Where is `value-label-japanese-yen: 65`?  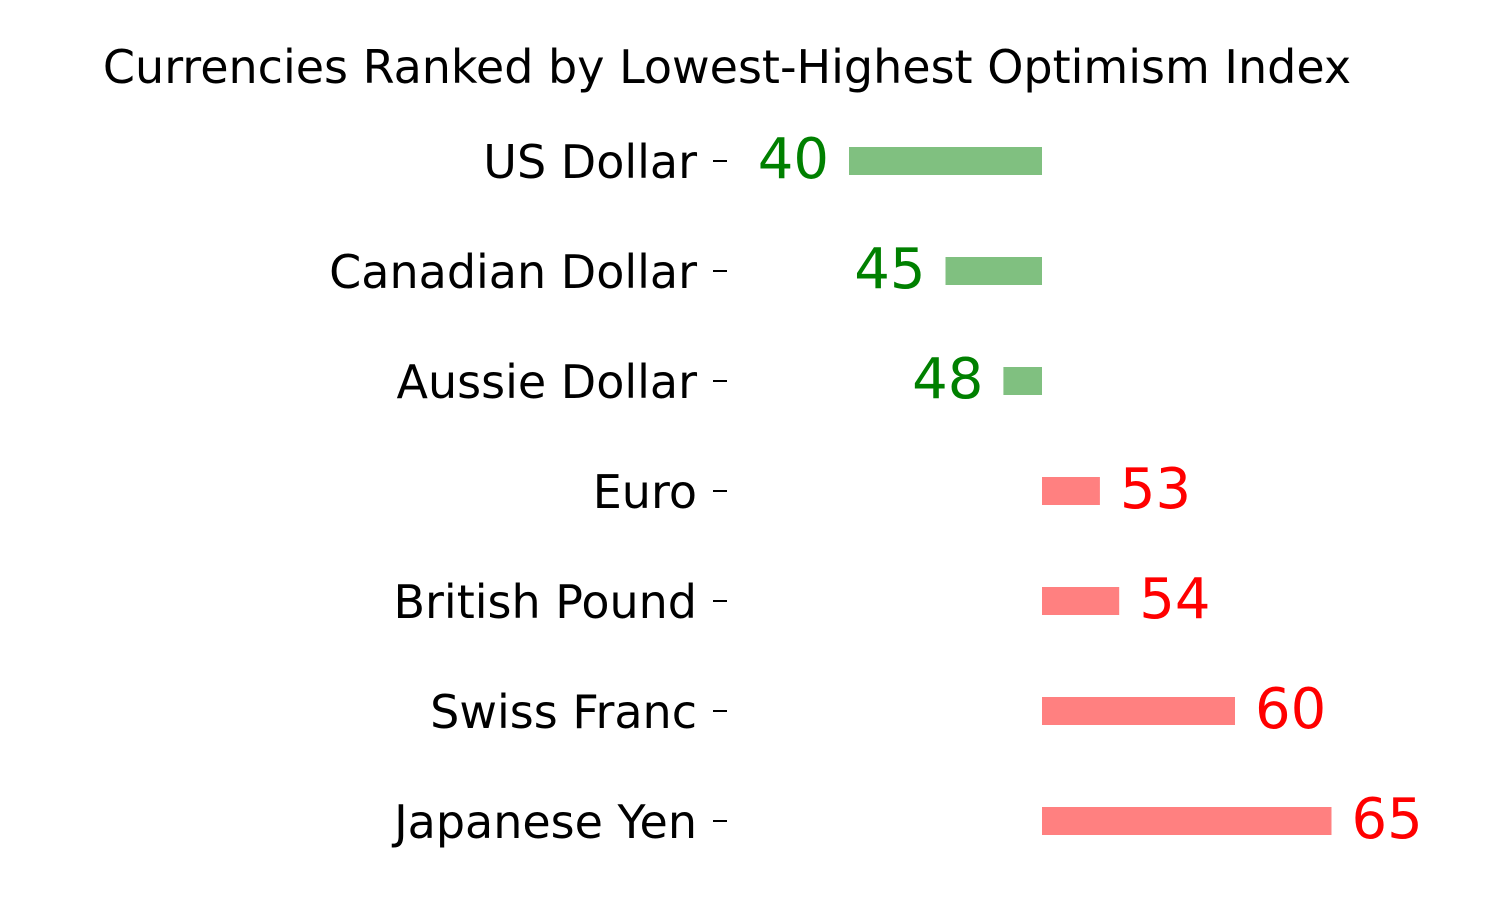
value-label-japanese-yen: 65 is located at coordinates (1387, 819).